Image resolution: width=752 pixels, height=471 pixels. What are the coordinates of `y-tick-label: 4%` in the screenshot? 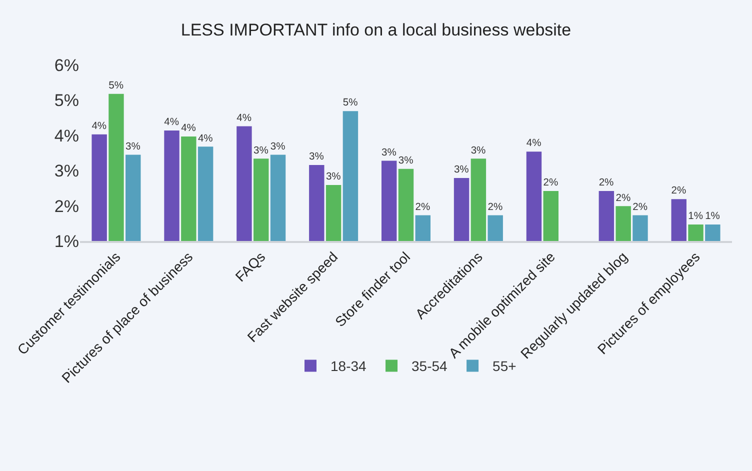 It's located at (66, 136).